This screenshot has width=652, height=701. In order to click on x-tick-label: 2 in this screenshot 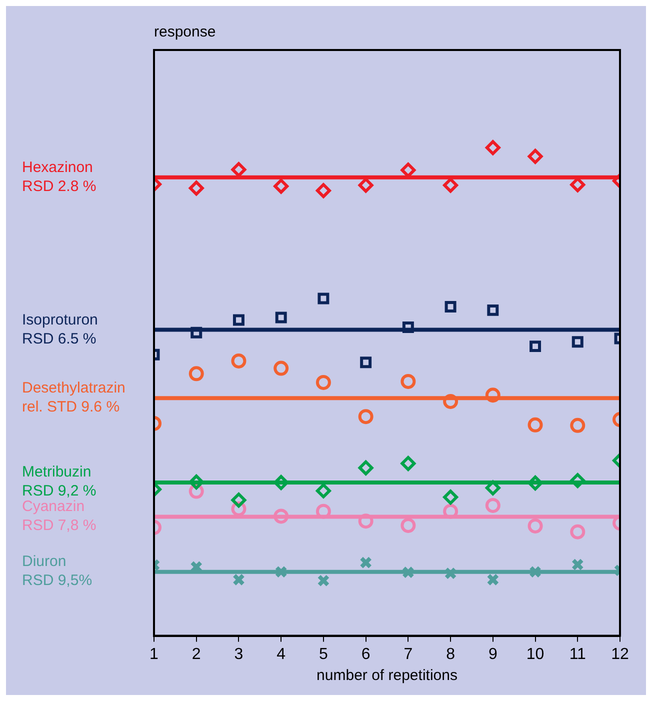, I will do `click(196, 654)`.